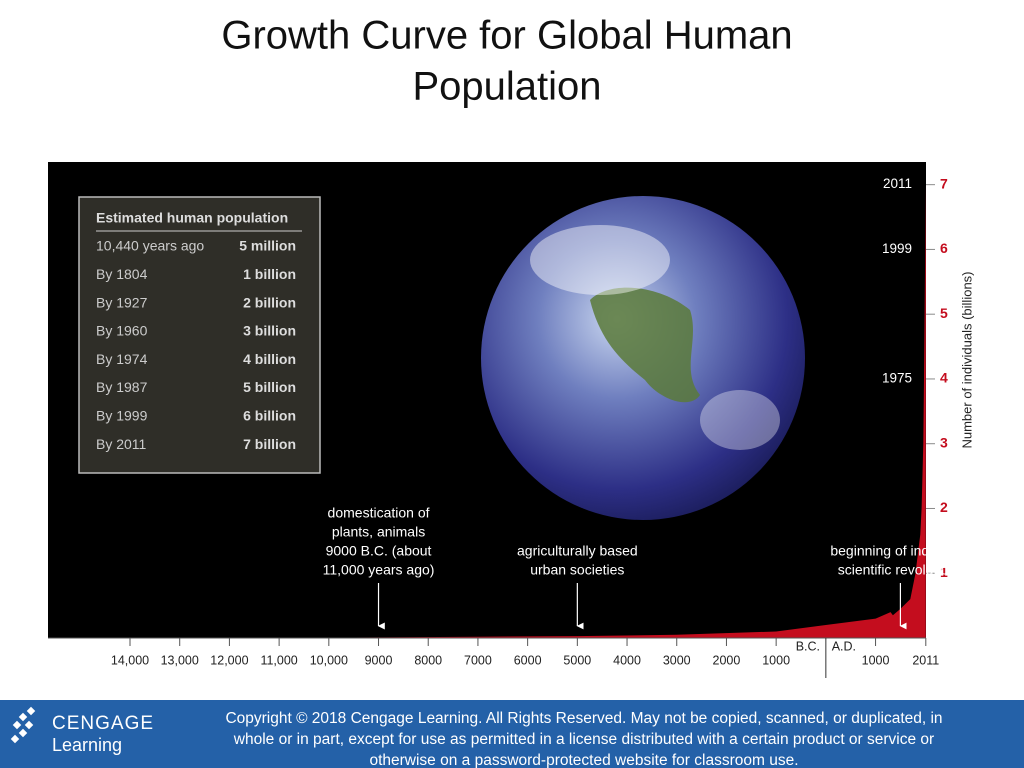 The image size is (1024, 768). I want to click on table-box, so click(199, 335).